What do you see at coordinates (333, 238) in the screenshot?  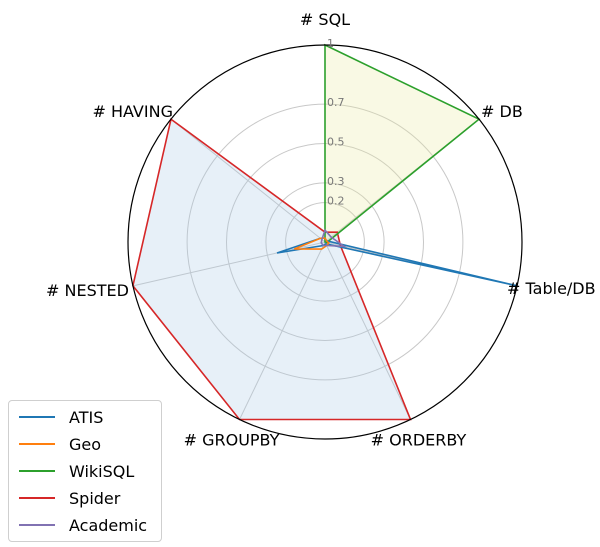 I see `series-line-academic` at bounding box center [333, 238].